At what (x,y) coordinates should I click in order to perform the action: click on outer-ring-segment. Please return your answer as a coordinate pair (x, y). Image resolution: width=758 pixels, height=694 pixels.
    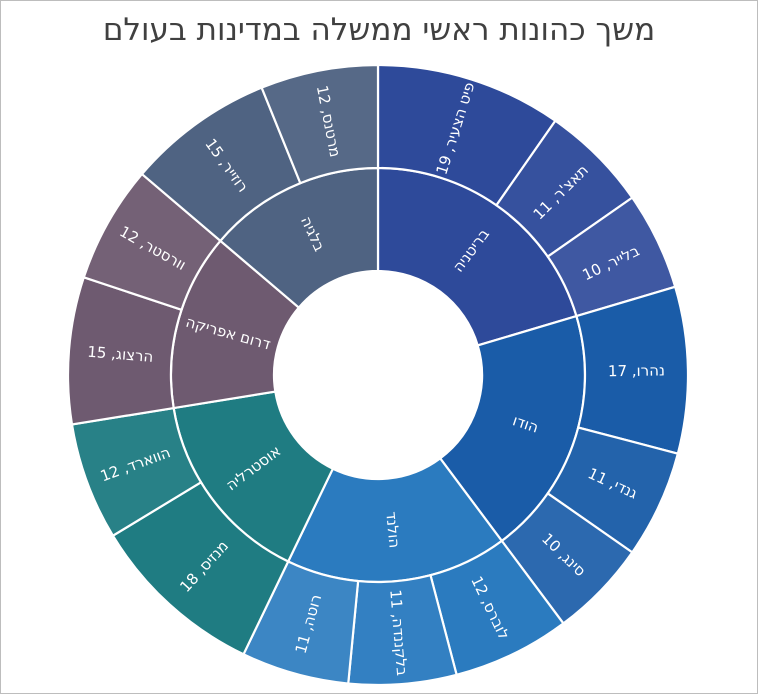
    Looking at the image, I should click on (320, 124).